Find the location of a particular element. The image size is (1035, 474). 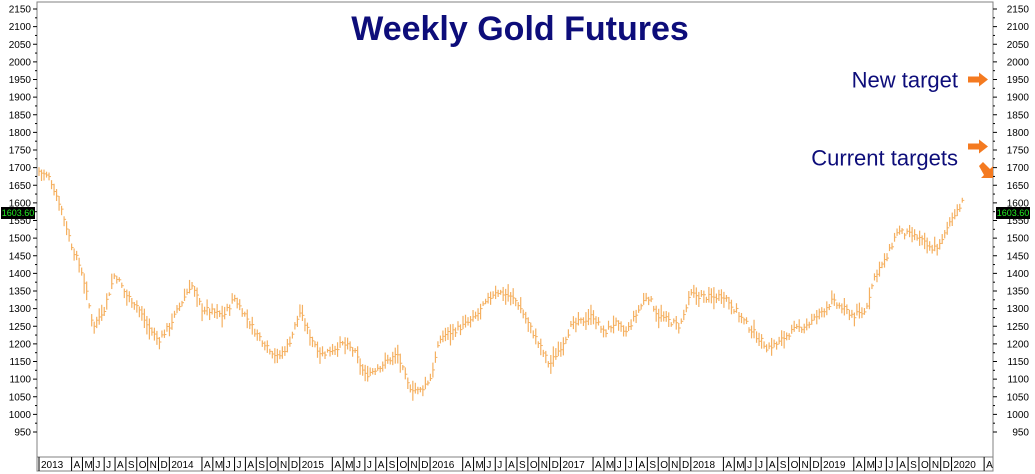

x-axis-band is located at coordinates (515, 464).